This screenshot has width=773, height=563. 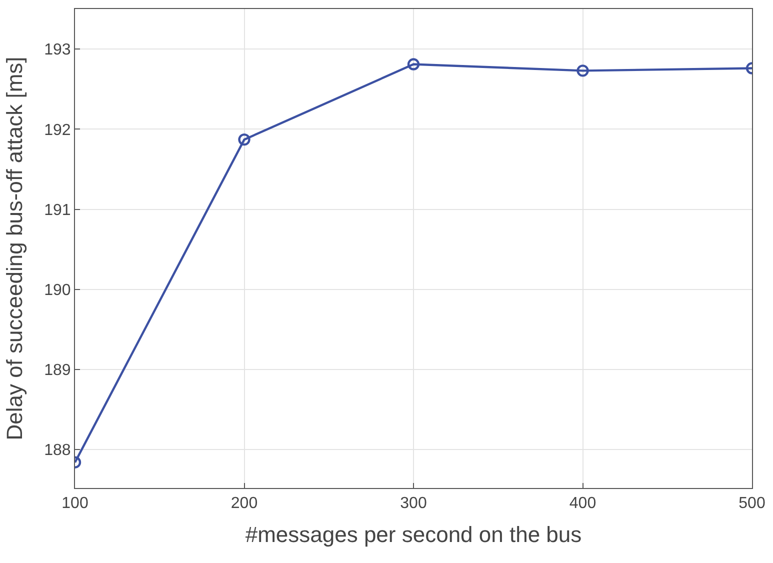 What do you see at coordinates (14, 248) in the screenshot?
I see `y-axis-title: Delay of succeeding bus-off attack [ms]` at bounding box center [14, 248].